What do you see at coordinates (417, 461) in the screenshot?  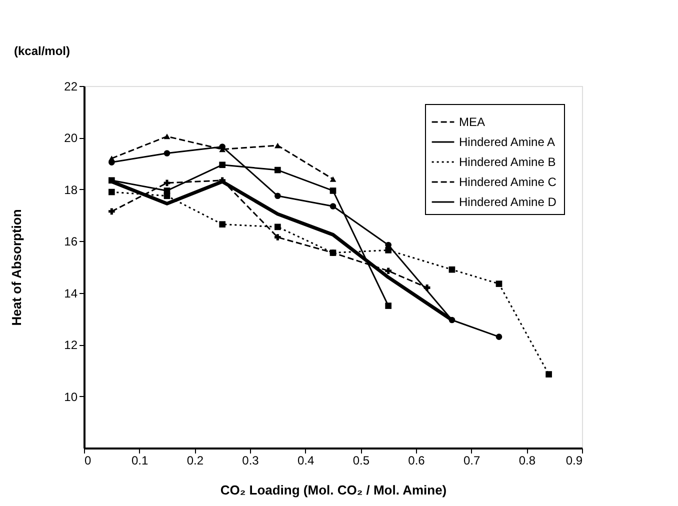 I see `x-tick-label: 0.6` at bounding box center [417, 461].